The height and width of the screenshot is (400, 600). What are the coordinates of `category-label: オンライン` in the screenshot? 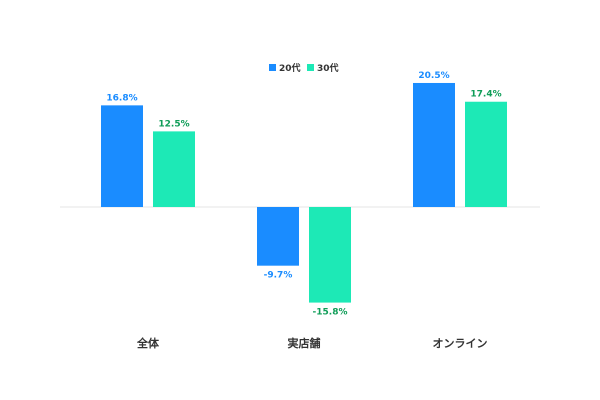 It's located at (460, 343).